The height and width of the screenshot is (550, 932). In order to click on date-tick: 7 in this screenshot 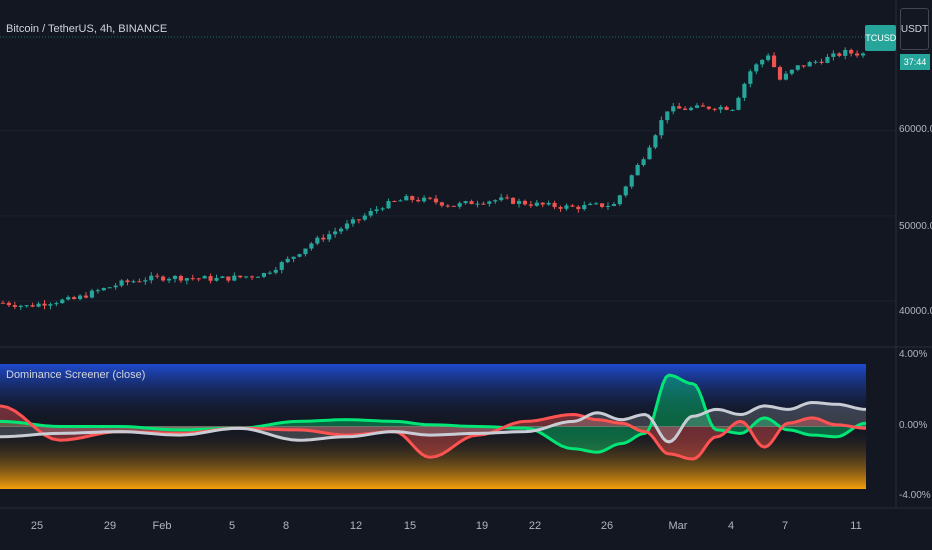, I will do `click(785, 526)`.